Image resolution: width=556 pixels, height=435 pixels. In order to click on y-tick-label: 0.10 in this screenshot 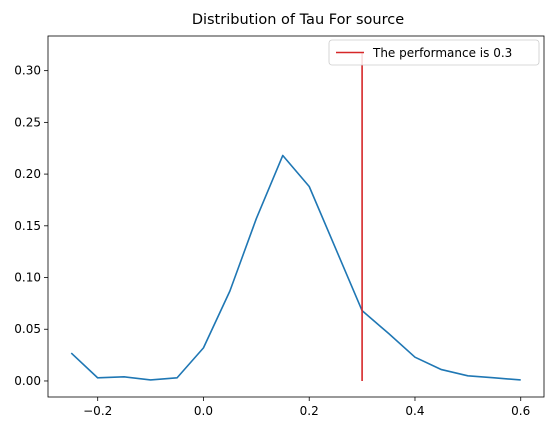, I will do `click(27, 278)`.